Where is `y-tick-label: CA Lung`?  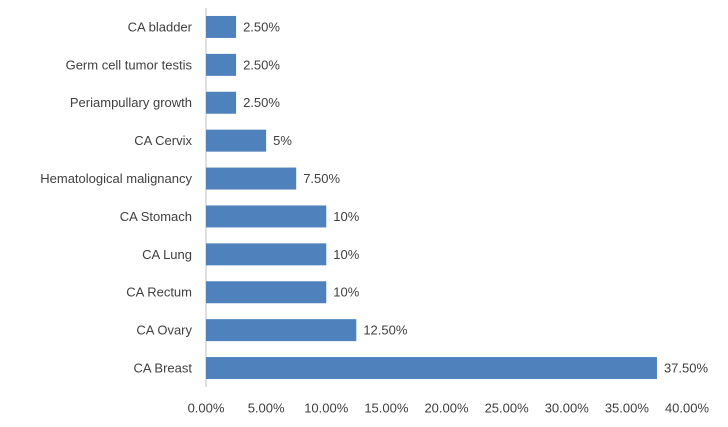 y-tick-label: CA Lung is located at coordinates (167, 254).